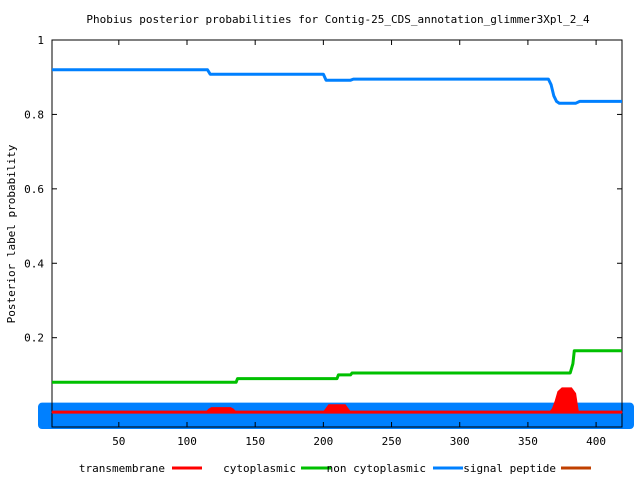 Image resolution: width=640 pixels, height=480 pixels. Describe the element at coordinates (34, 263) in the screenshot. I see `y-tick-label: 0.4` at that location.